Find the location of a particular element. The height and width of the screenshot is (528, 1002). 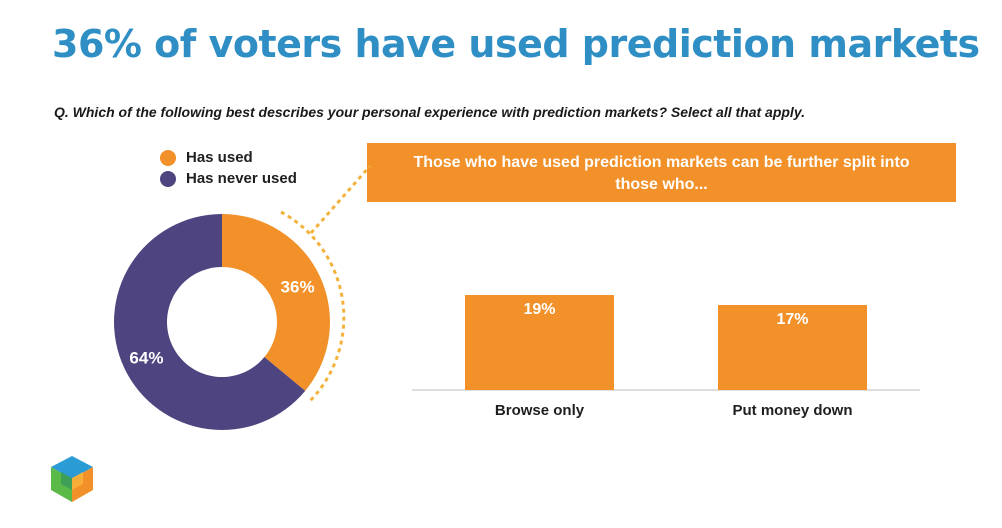

bar-data-label: 17% is located at coordinates (792, 319).